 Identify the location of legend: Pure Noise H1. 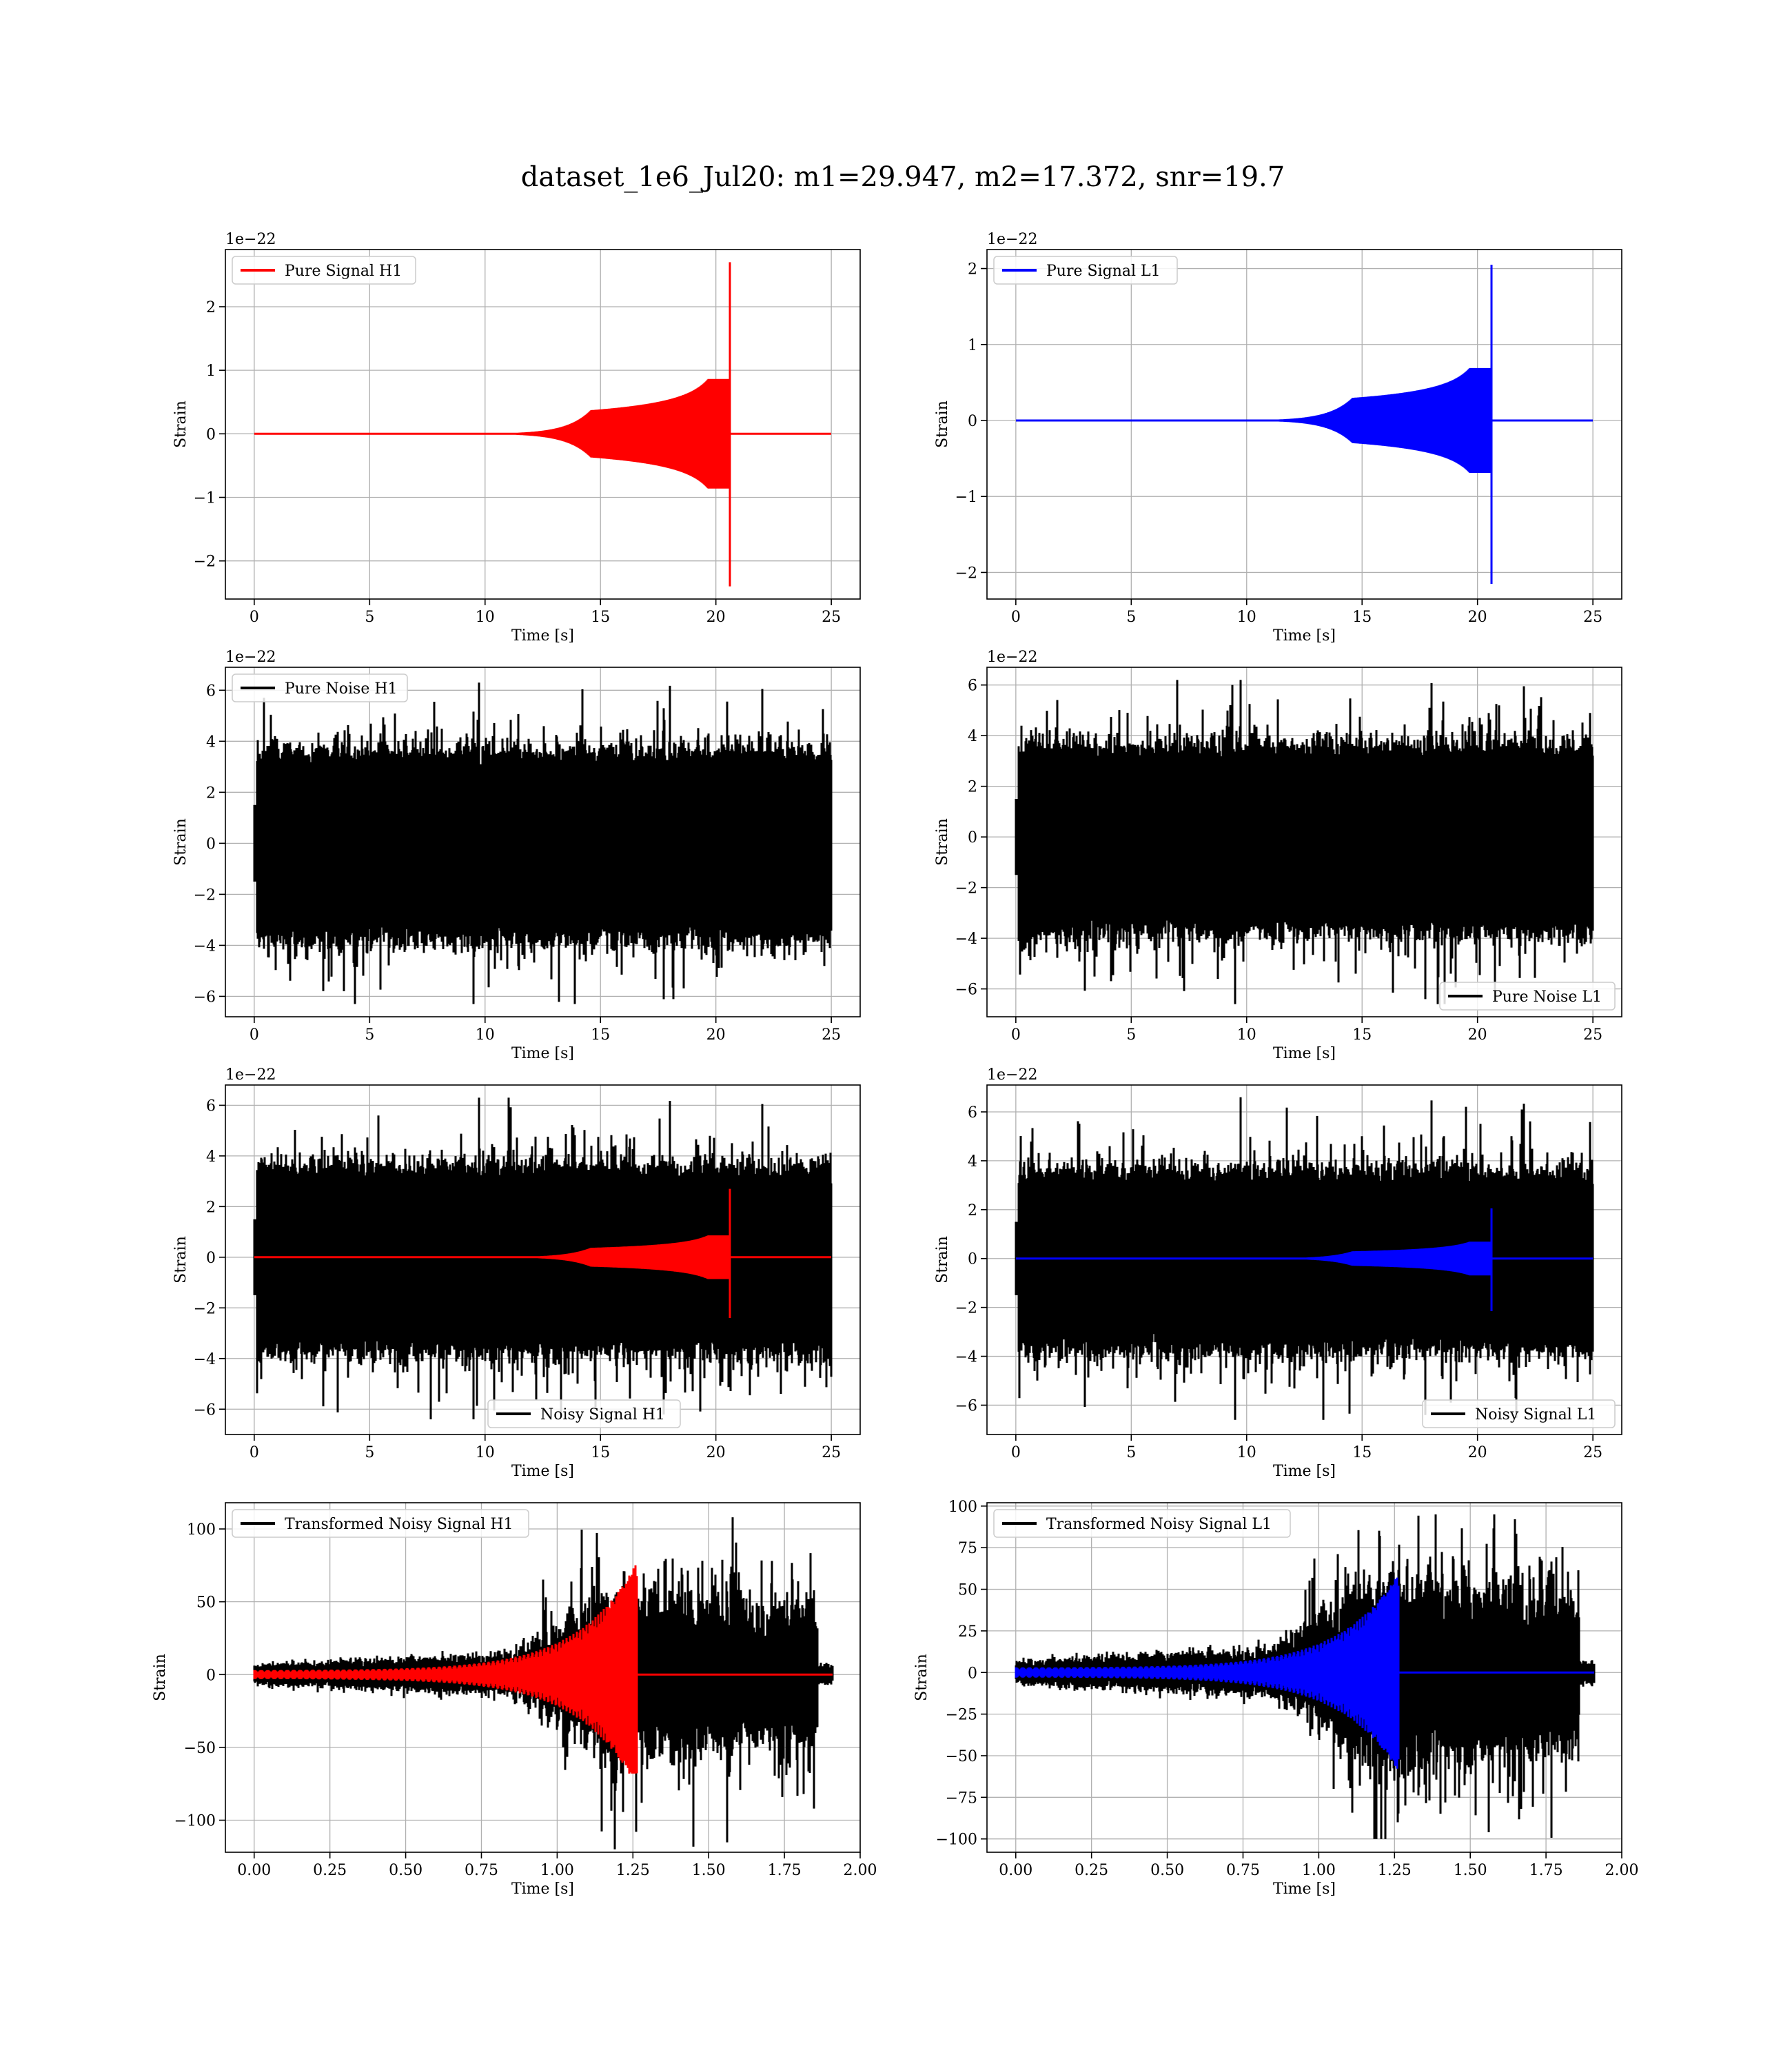
(320, 687).